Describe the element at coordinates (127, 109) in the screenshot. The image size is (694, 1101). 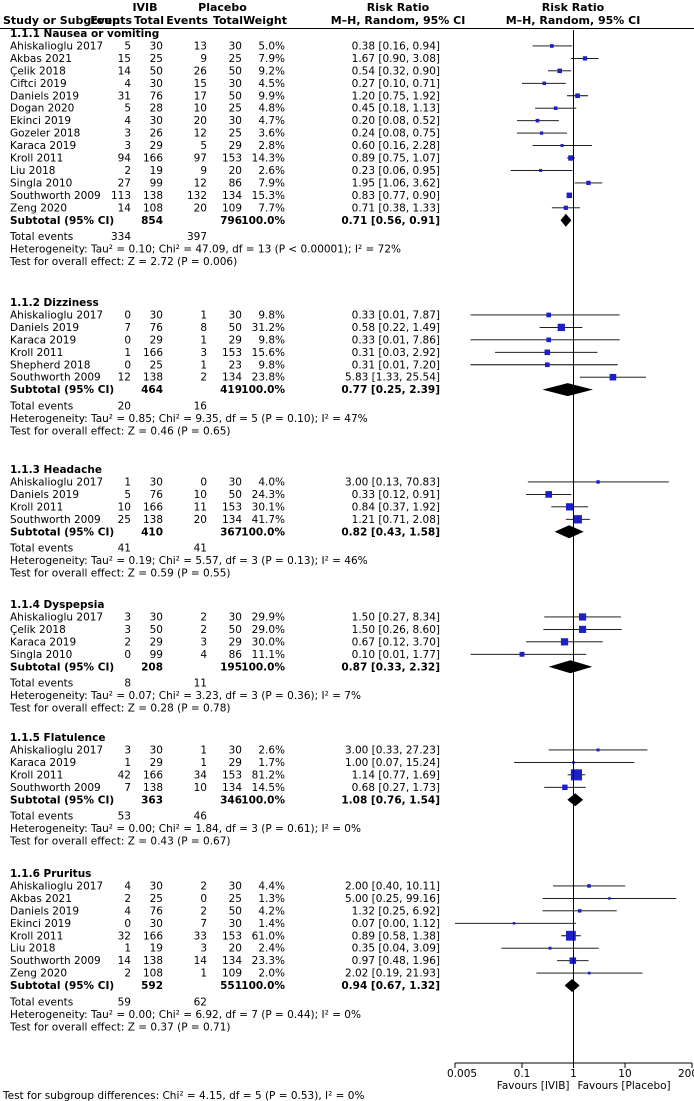
I see `events-ivib: 5` at that location.